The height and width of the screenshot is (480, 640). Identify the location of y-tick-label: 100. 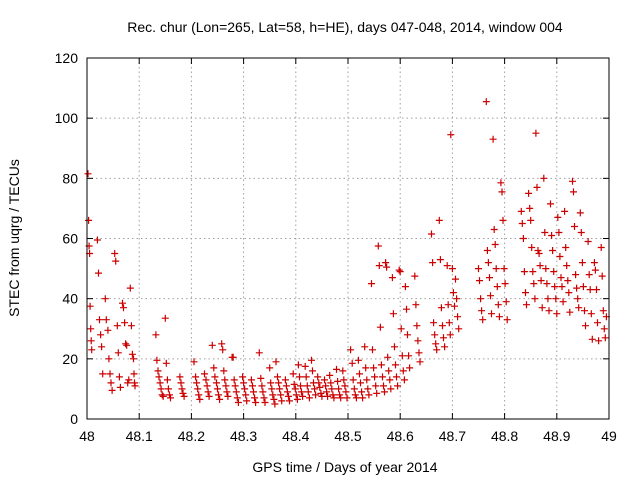
(67, 118).